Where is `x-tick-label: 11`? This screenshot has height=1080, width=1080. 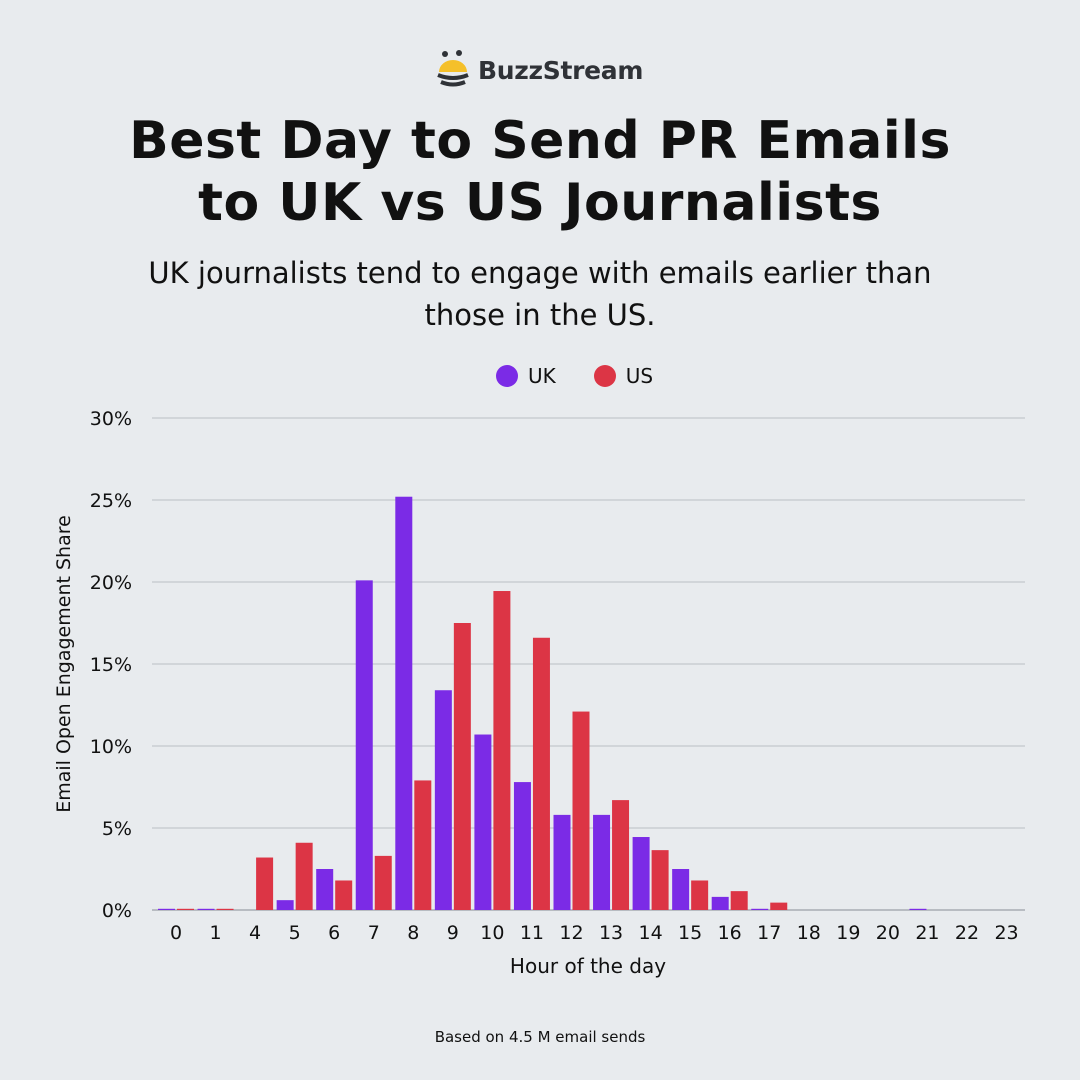
x-tick-label: 11 is located at coordinates (532, 933).